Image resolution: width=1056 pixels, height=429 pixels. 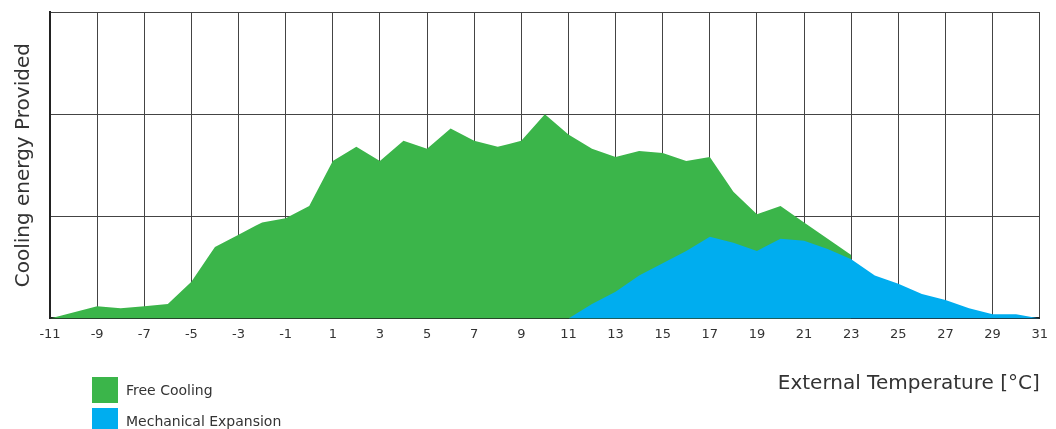 I want to click on x-tick-label: 11, so click(x=568, y=333).